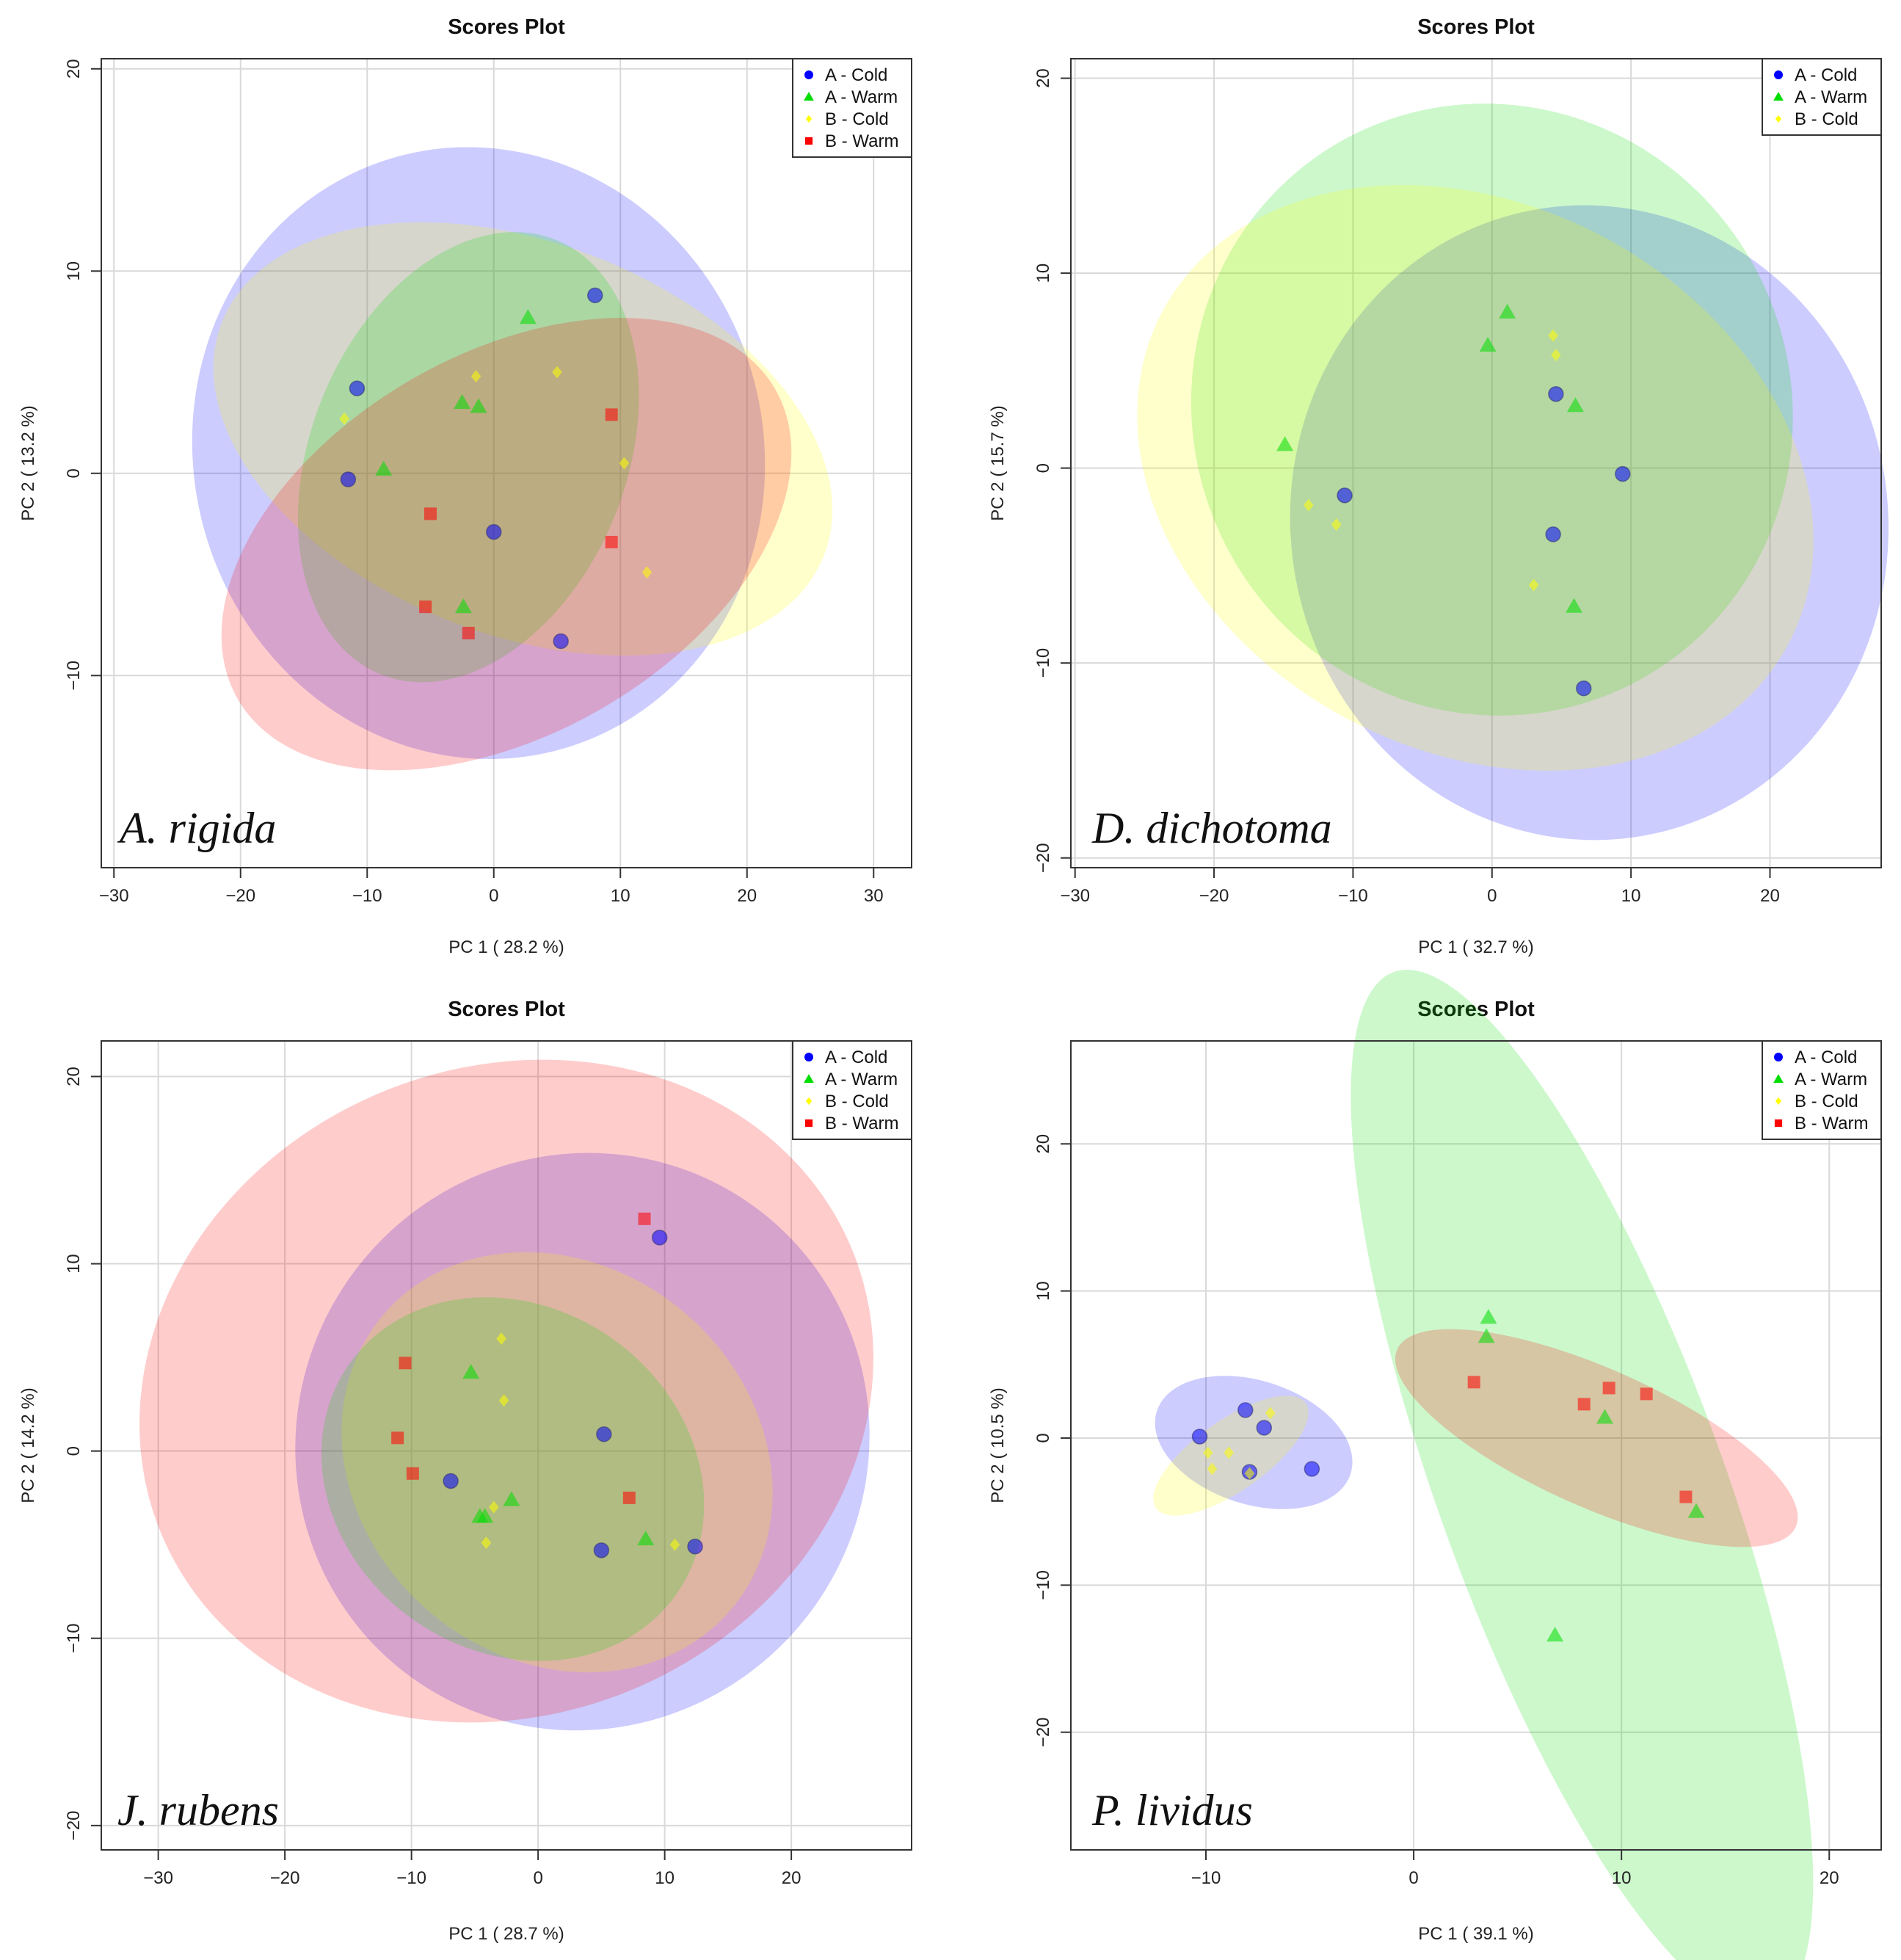 The height and width of the screenshot is (1960, 1901). What do you see at coordinates (198, 1810) in the screenshot?
I see `species-label: J. rubens` at bounding box center [198, 1810].